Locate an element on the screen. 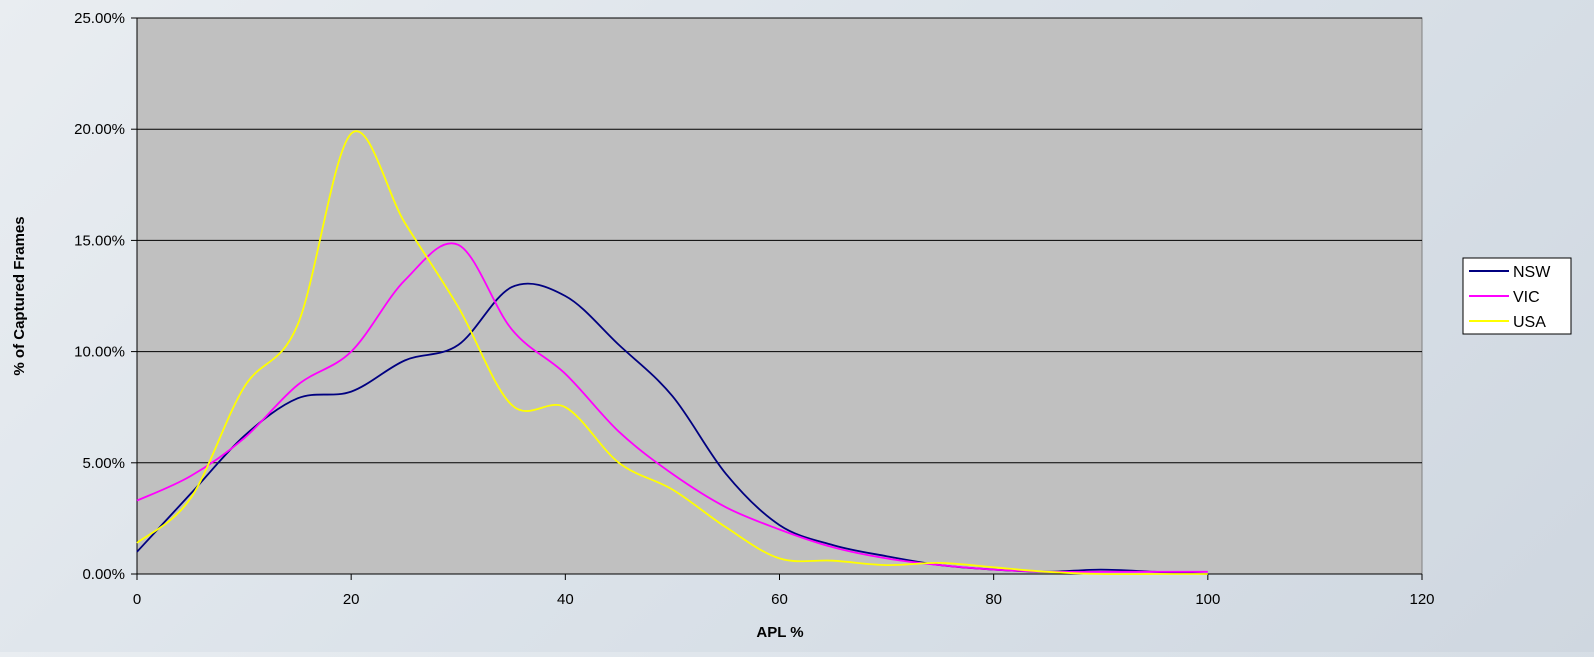 The image size is (1594, 657). y-tick-label: 10.00% is located at coordinates (99, 352).